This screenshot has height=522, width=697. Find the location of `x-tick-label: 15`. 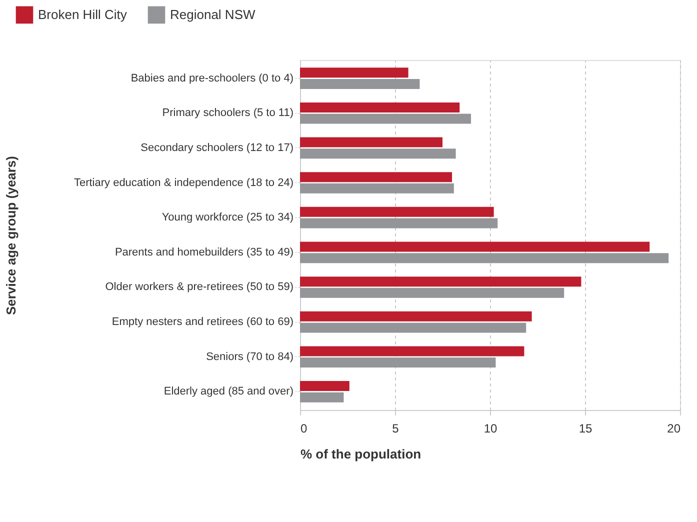

x-tick-label: 15 is located at coordinates (585, 429).